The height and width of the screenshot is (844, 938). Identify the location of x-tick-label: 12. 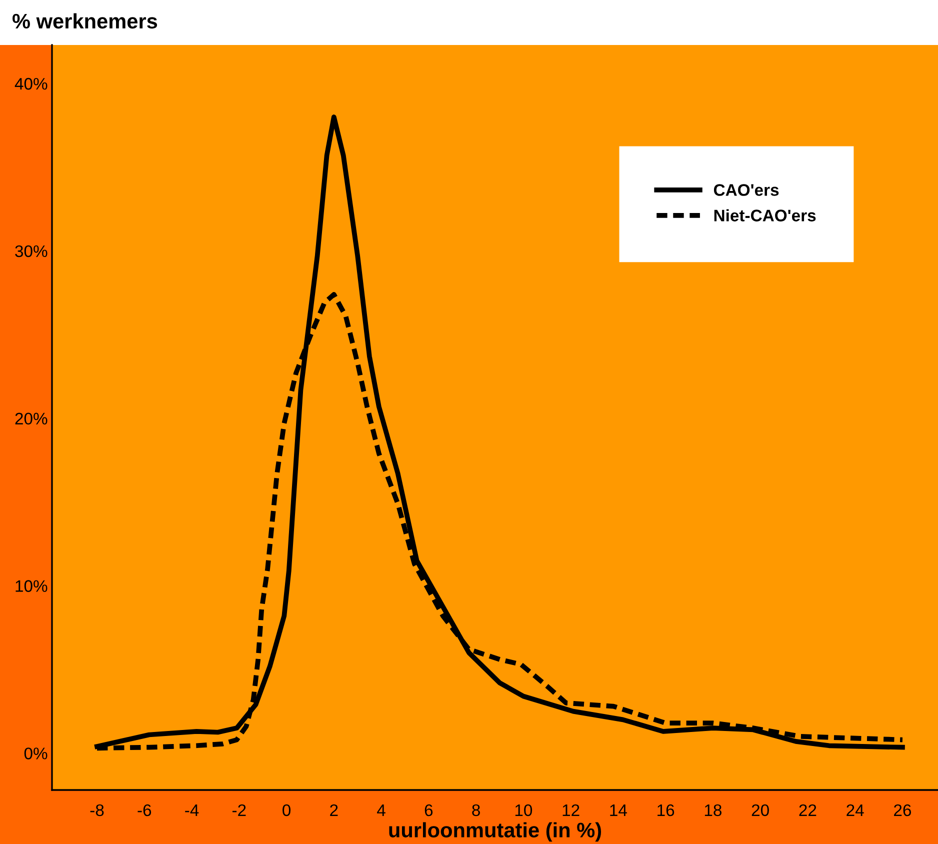
(571, 810).